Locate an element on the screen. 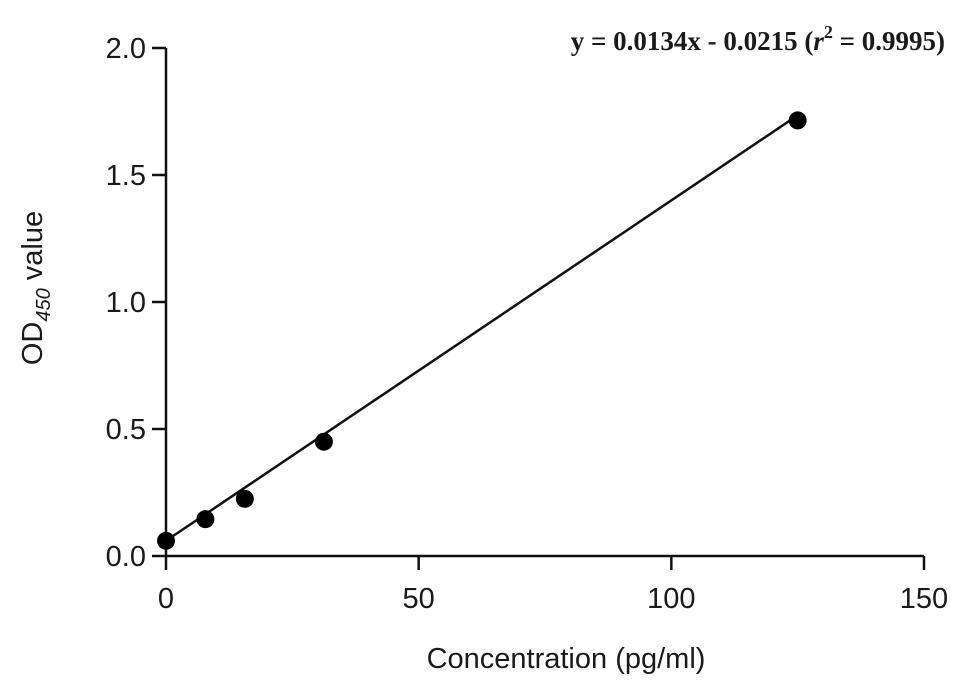 The width and height of the screenshot is (969, 689). y-tick-label: 1.0 is located at coordinates (126, 303).